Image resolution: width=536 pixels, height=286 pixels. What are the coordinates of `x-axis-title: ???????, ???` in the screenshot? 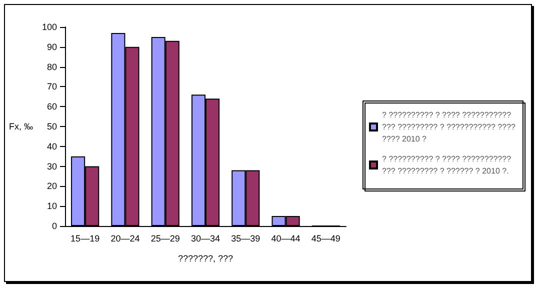 It's located at (206, 259).